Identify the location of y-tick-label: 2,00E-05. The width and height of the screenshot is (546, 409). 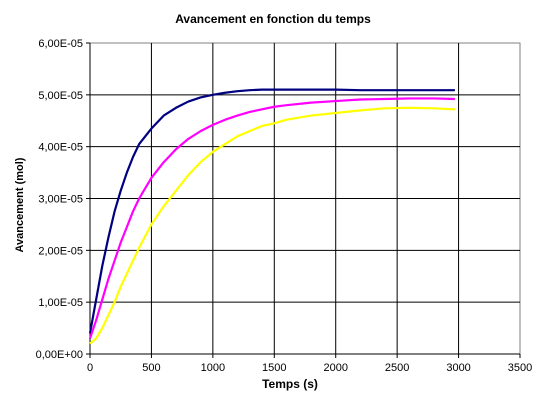
(60, 251).